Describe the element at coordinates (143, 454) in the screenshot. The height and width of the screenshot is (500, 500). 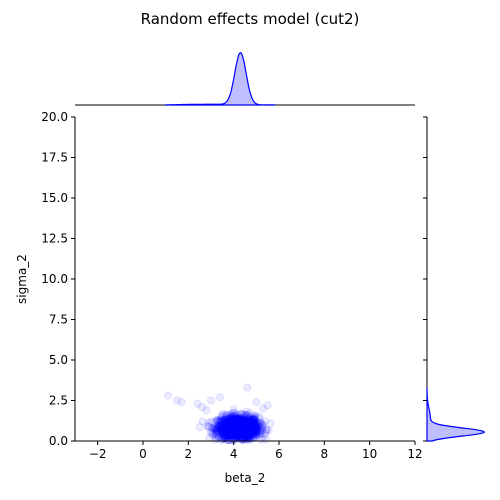
I see `x-tick-label: 0` at that location.